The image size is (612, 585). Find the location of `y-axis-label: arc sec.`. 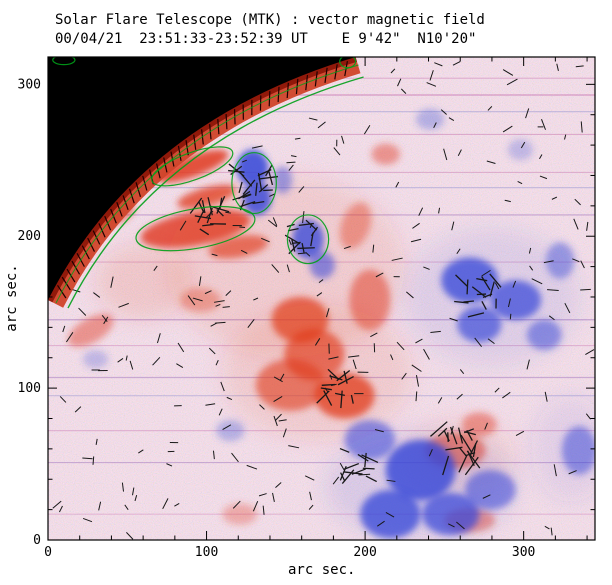

y-axis-label: arc sec. is located at coordinates (12, 298).